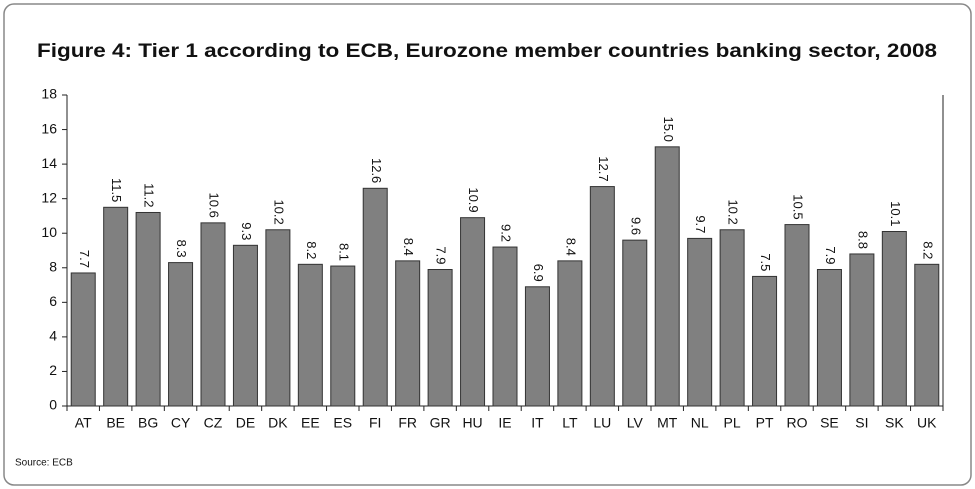  Describe the element at coordinates (246, 231) in the screenshot. I see `value-label: 9.3` at that location.